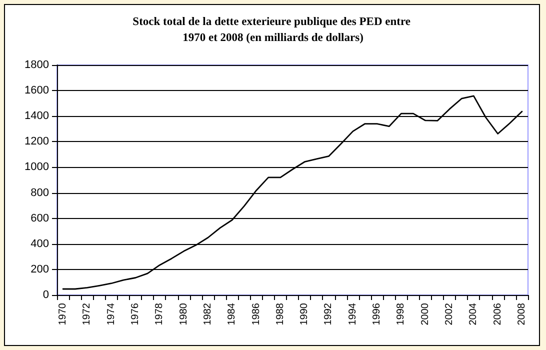 Image resolution: width=546 pixels, height=350 pixels. What do you see at coordinates (39, 218) in the screenshot?
I see `y-tick-label: 600` at bounding box center [39, 218].